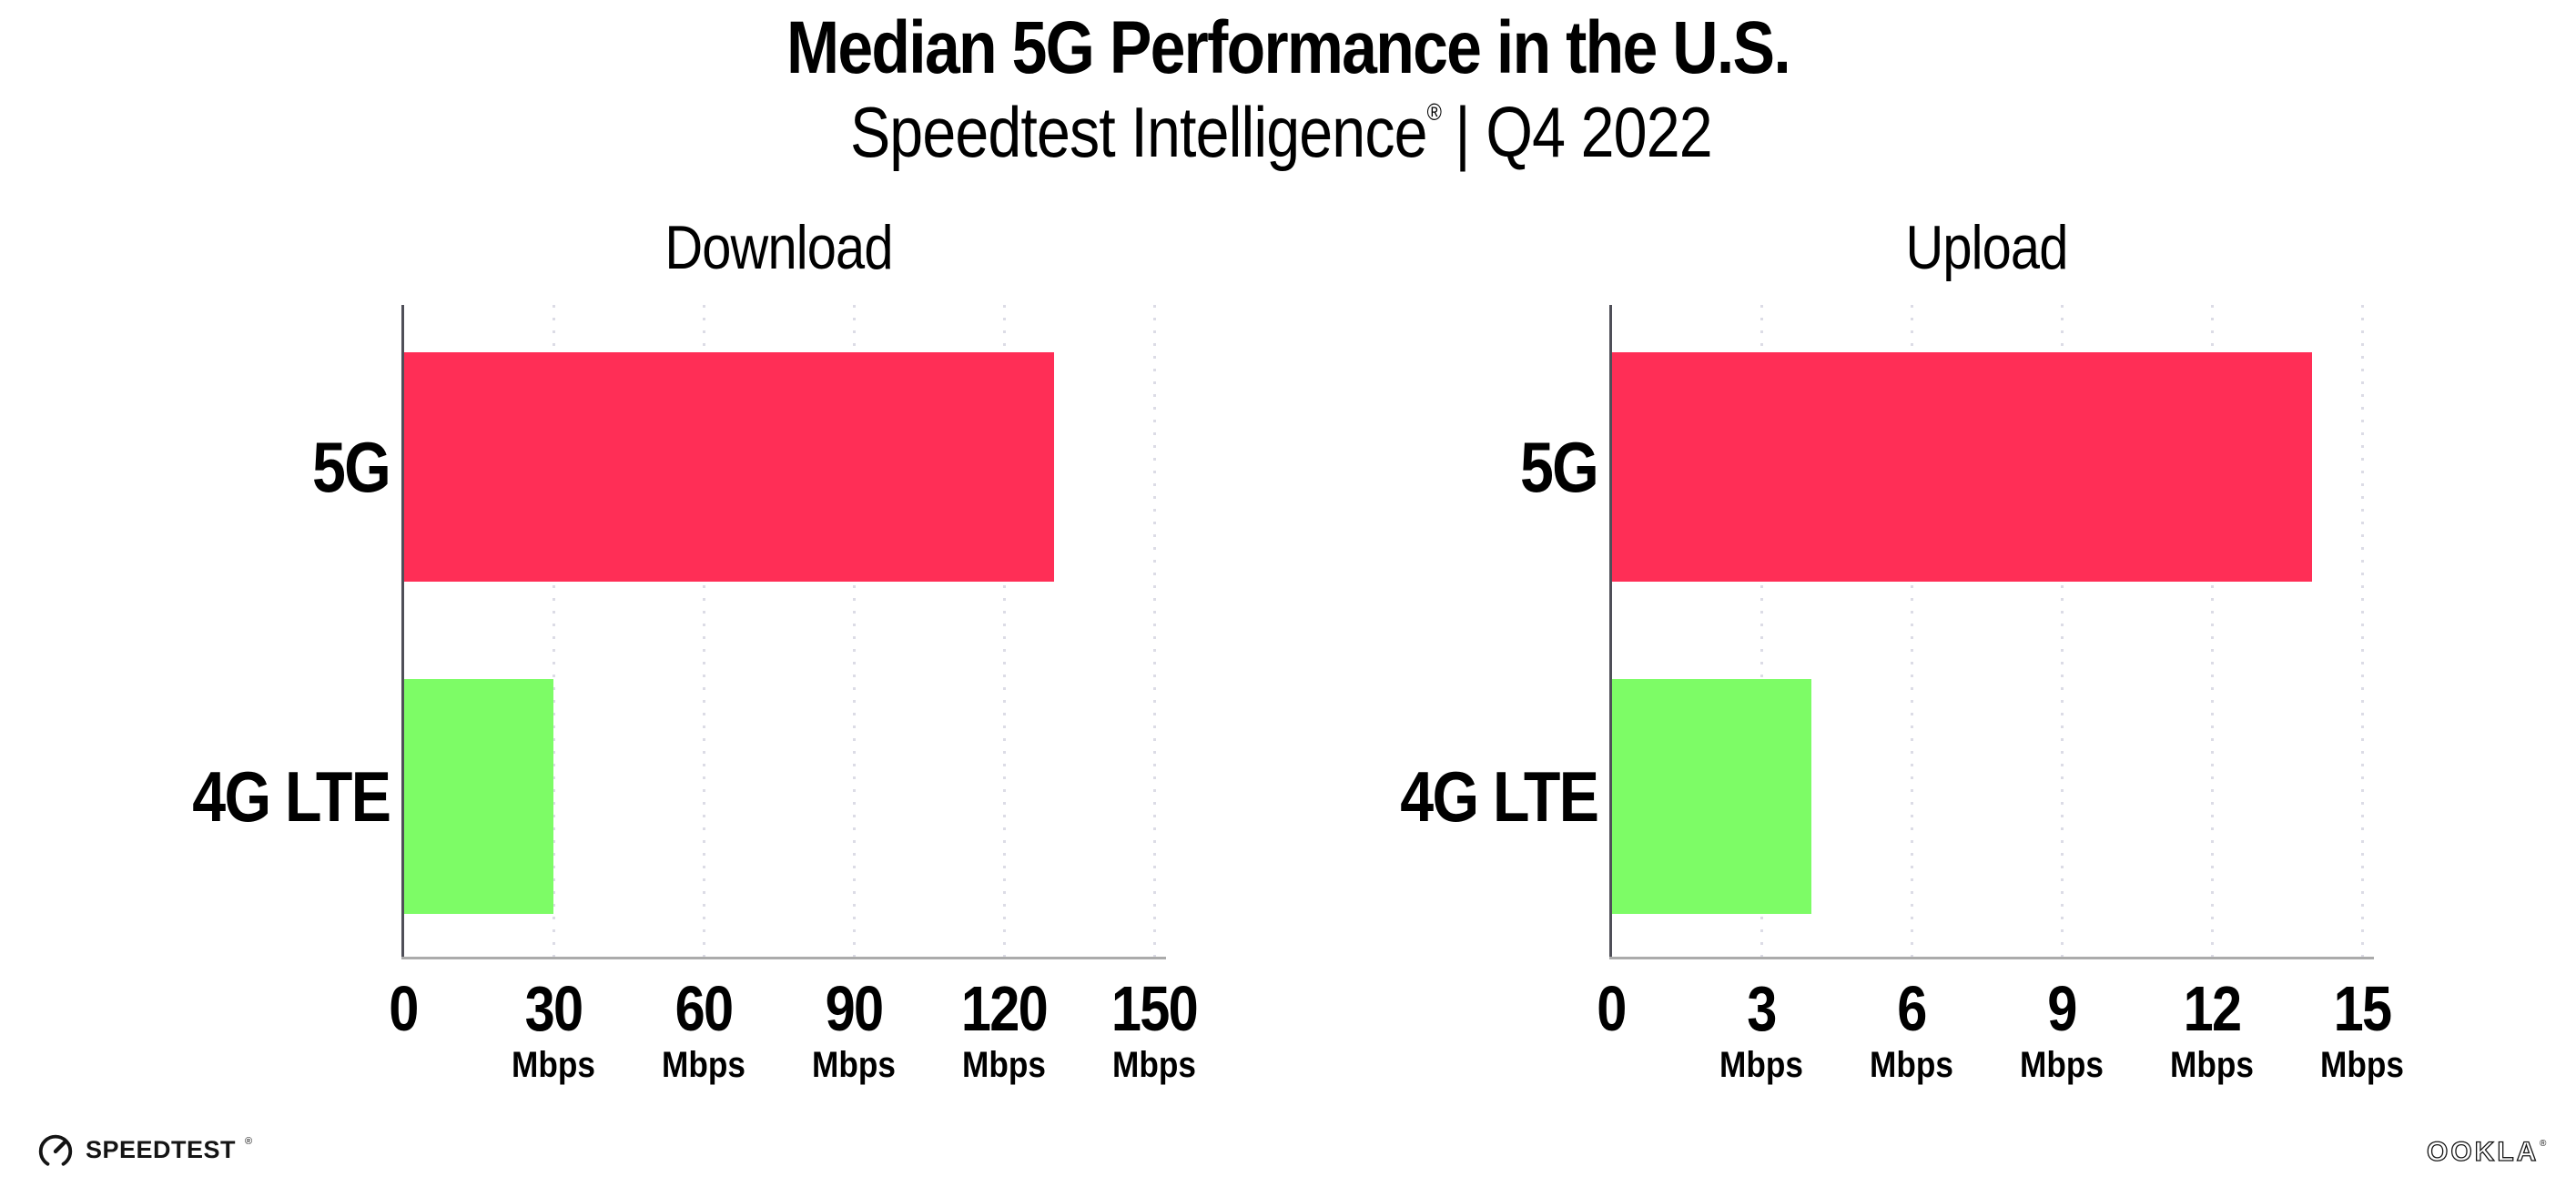 This screenshot has height=1197, width=2576. Describe the element at coordinates (1005, 1008) in the screenshot. I see `x-tick-value: 120` at that location.